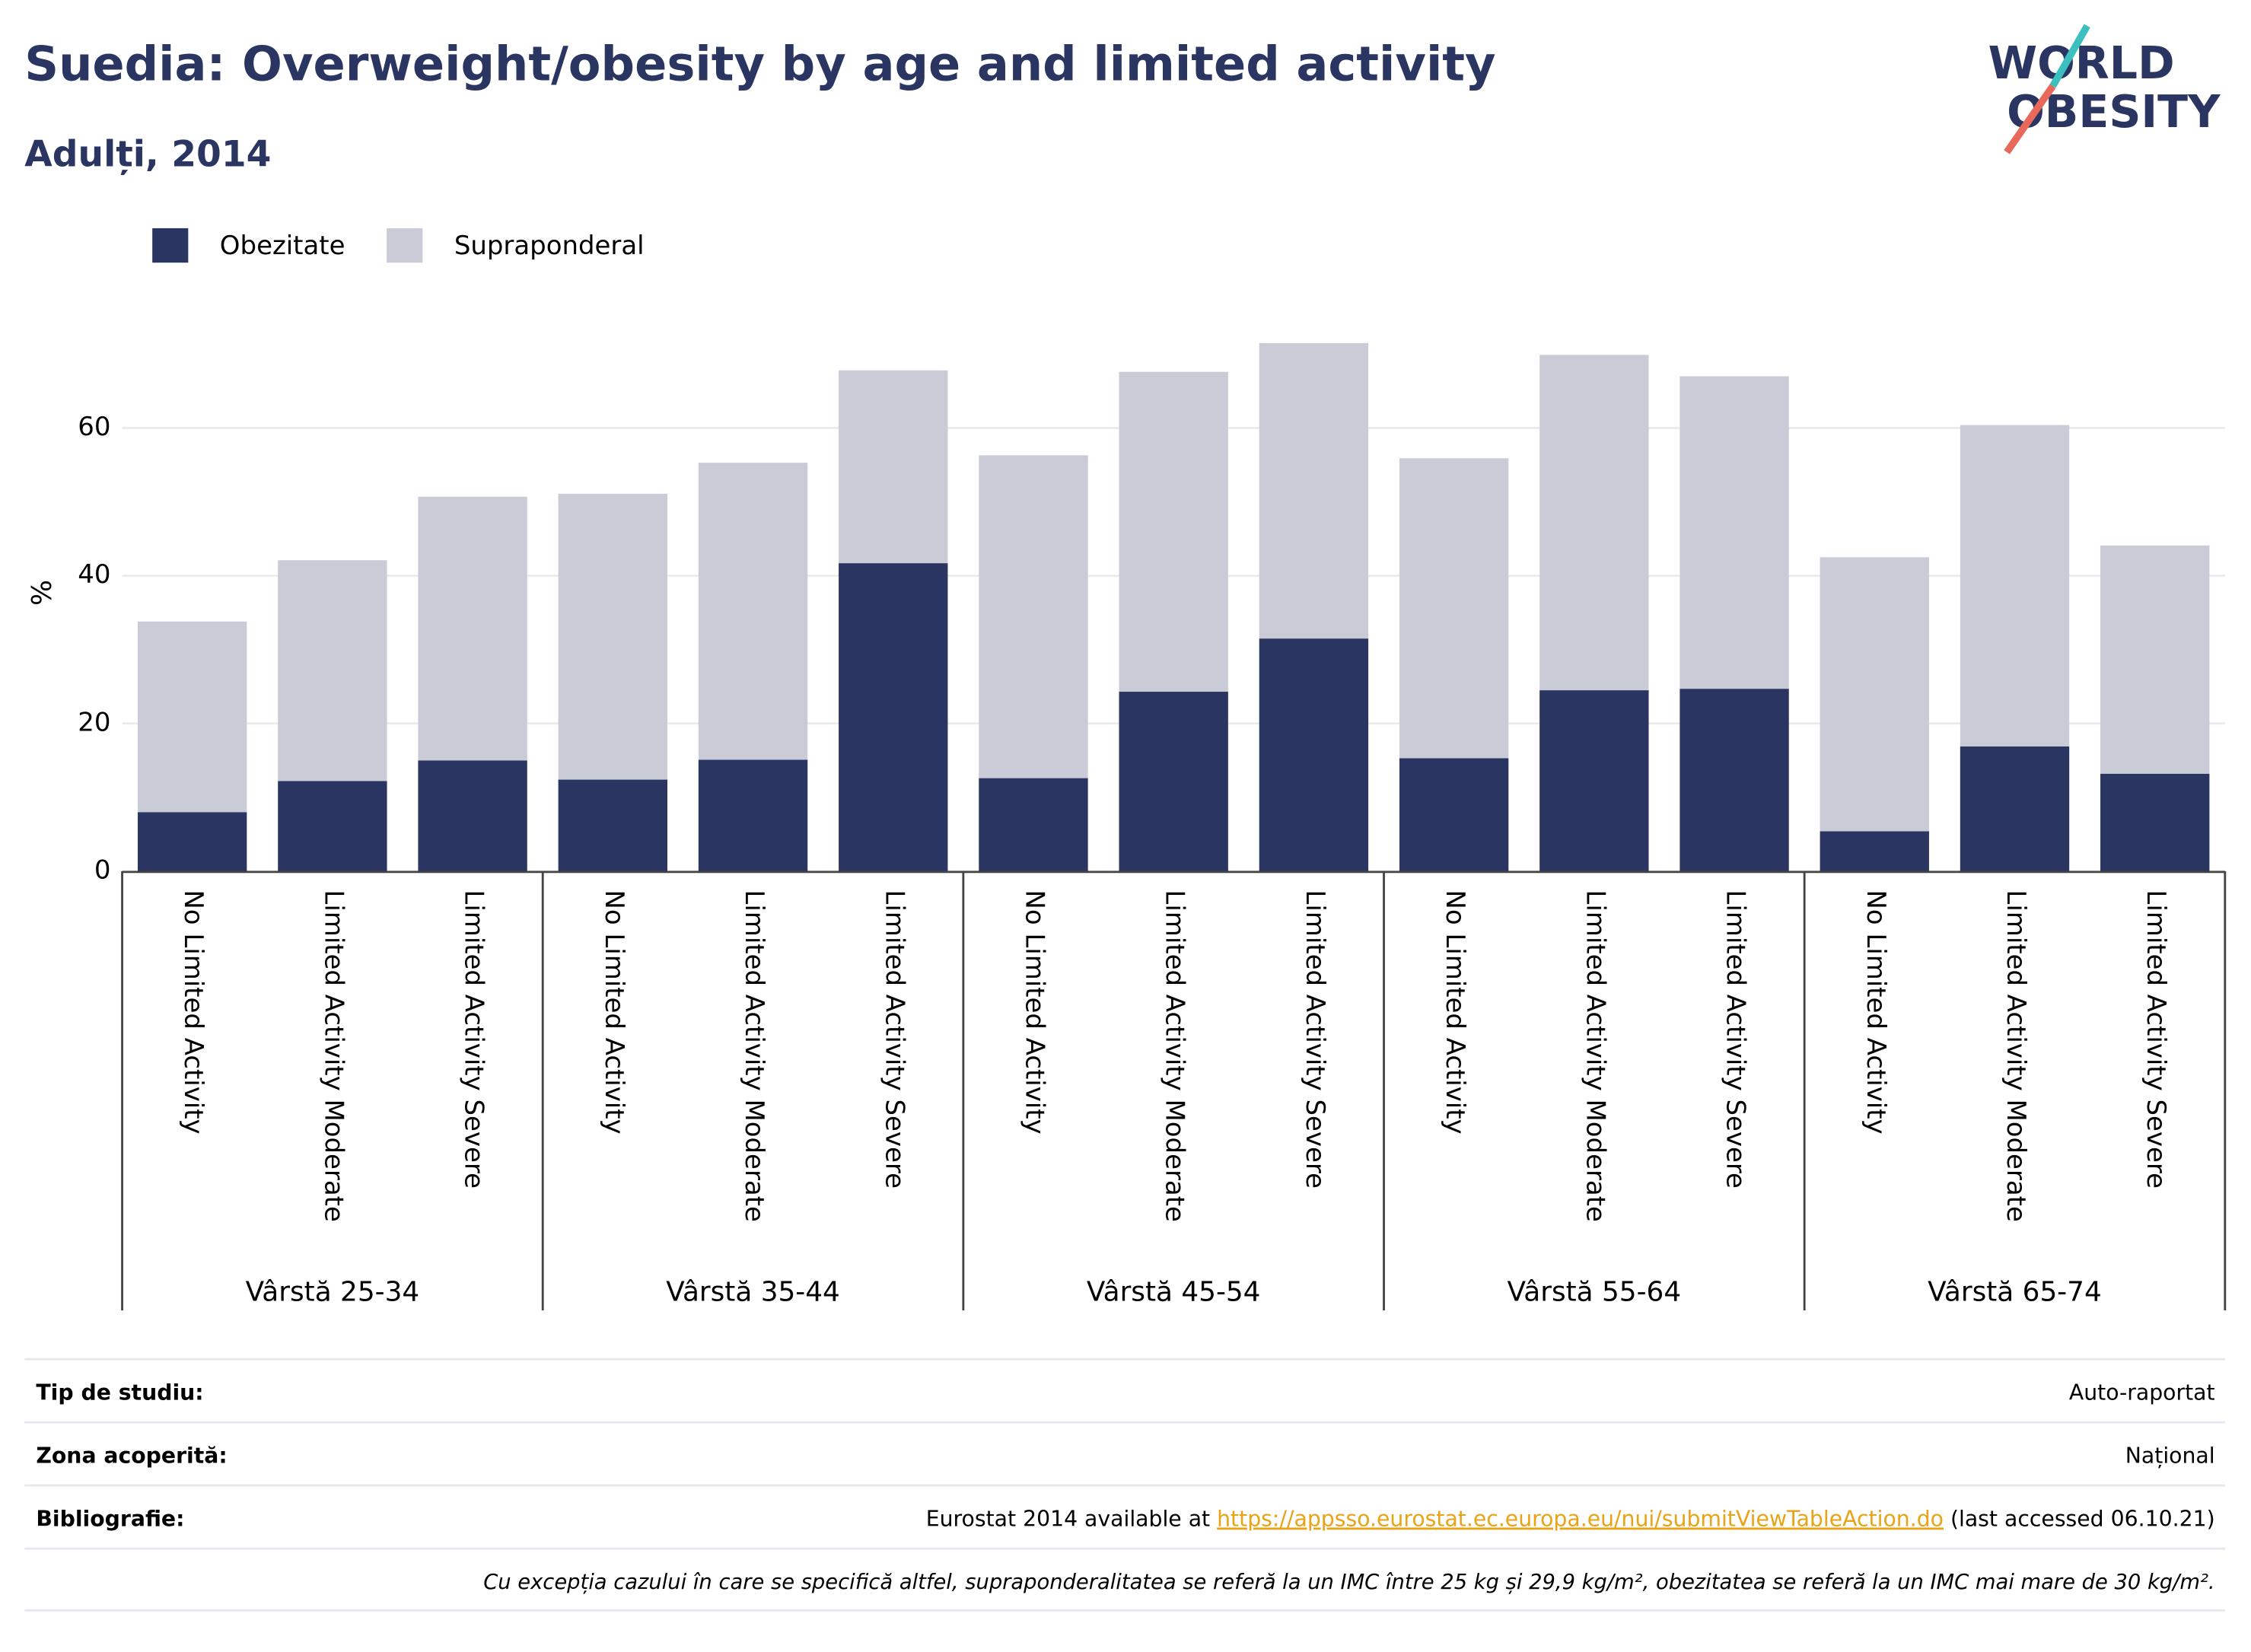 The image size is (2251, 1652). What do you see at coordinates (2079, 1518) in the screenshot?
I see `citation-text: (last accessed 06.10.21)` at bounding box center [2079, 1518].